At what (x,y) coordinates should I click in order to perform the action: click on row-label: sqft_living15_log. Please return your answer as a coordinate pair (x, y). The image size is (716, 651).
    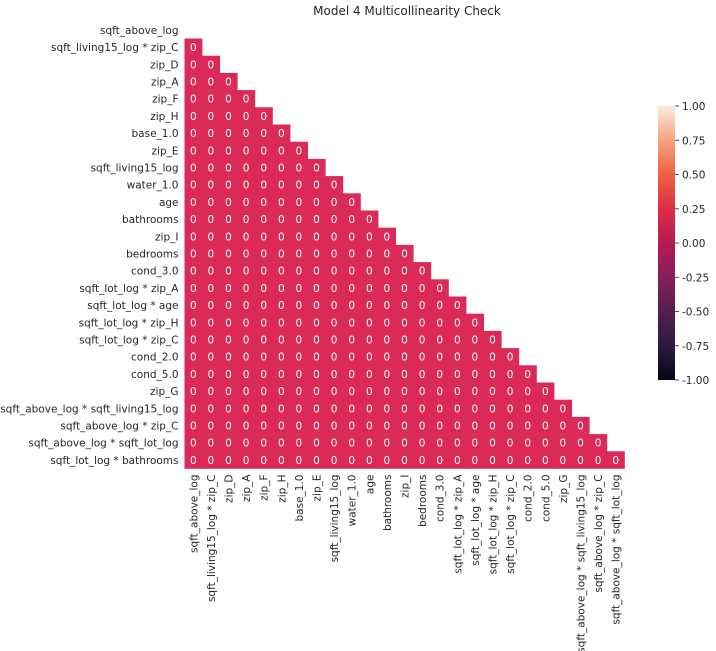
    Looking at the image, I should click on (135, 169).